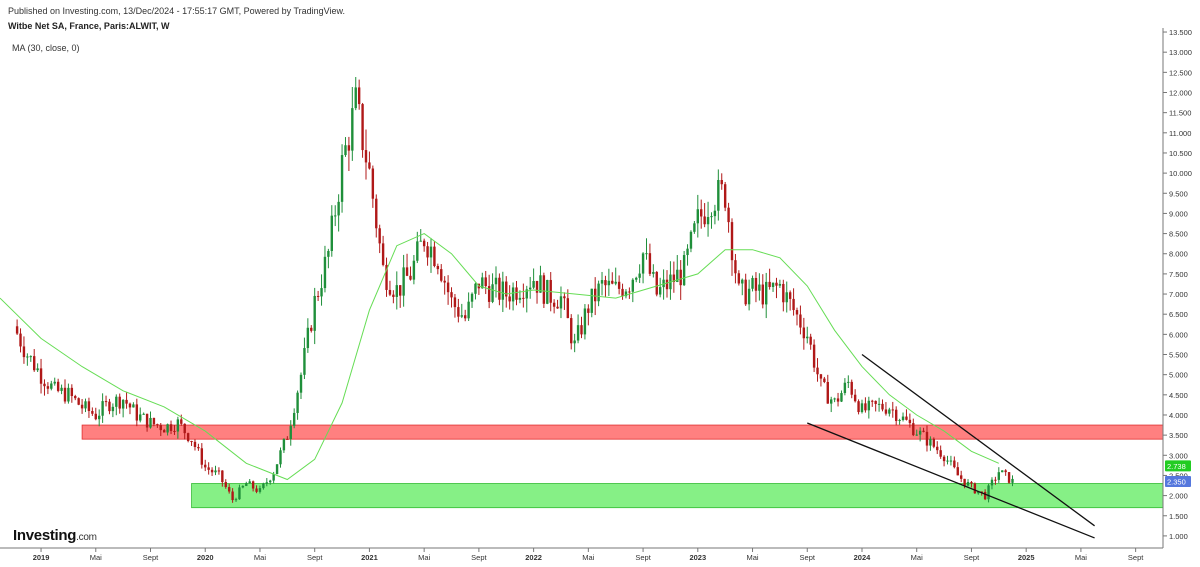 The height and width of the screenshot is (567, 1200). I want to click on last-price-tag, so click(1178, 466).